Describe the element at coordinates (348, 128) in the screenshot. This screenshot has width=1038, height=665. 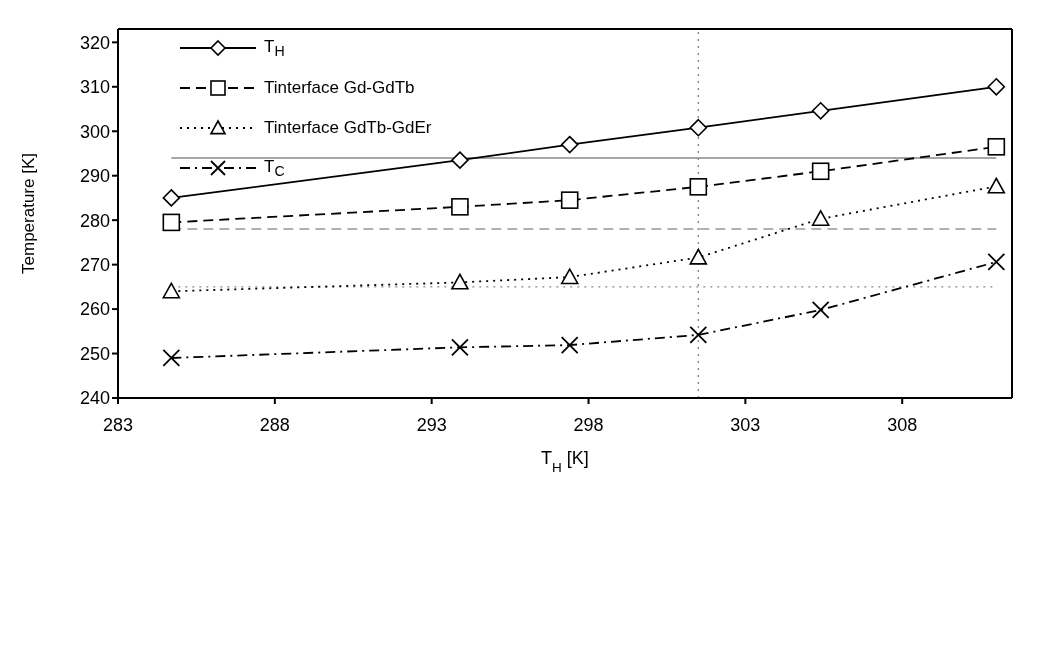
I see `legend-label: Tinterface GdTb-GdEr` at that location.